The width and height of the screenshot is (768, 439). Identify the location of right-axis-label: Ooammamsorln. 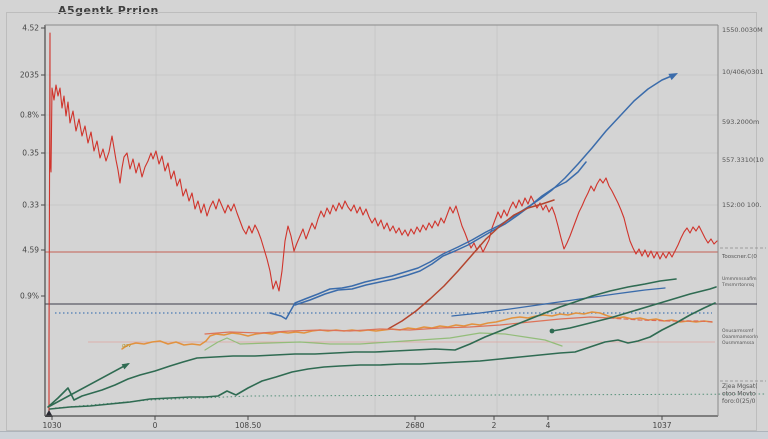
(740, 337).